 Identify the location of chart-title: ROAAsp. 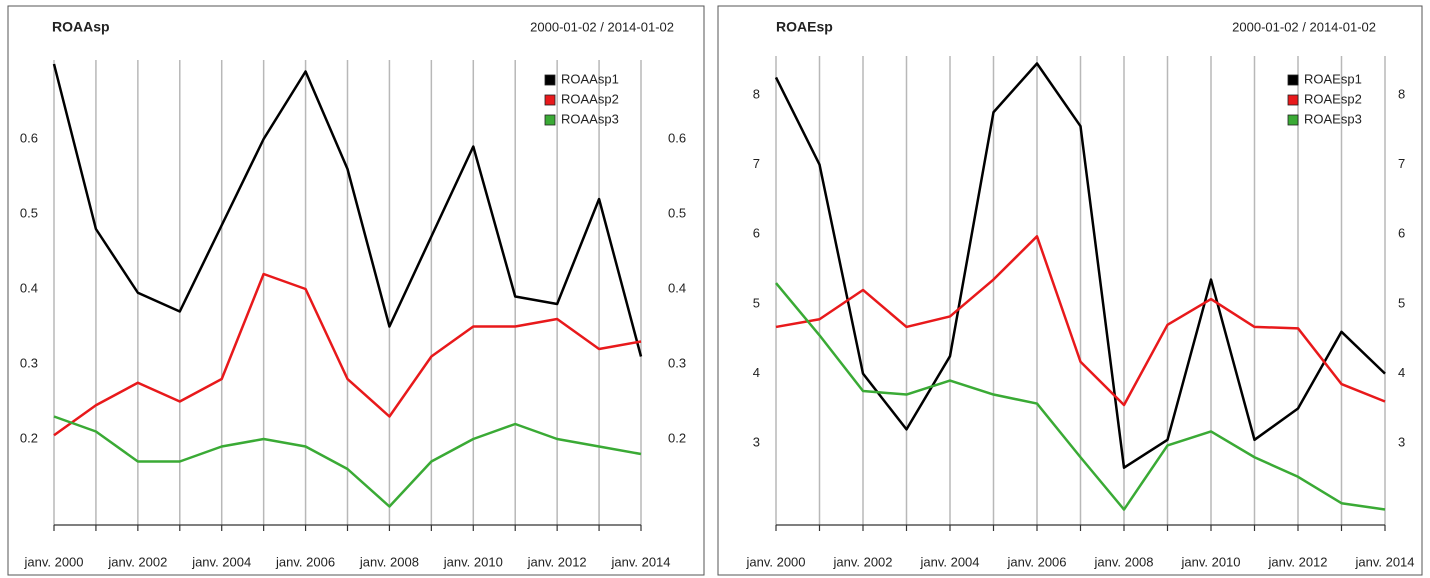
(81, 27).